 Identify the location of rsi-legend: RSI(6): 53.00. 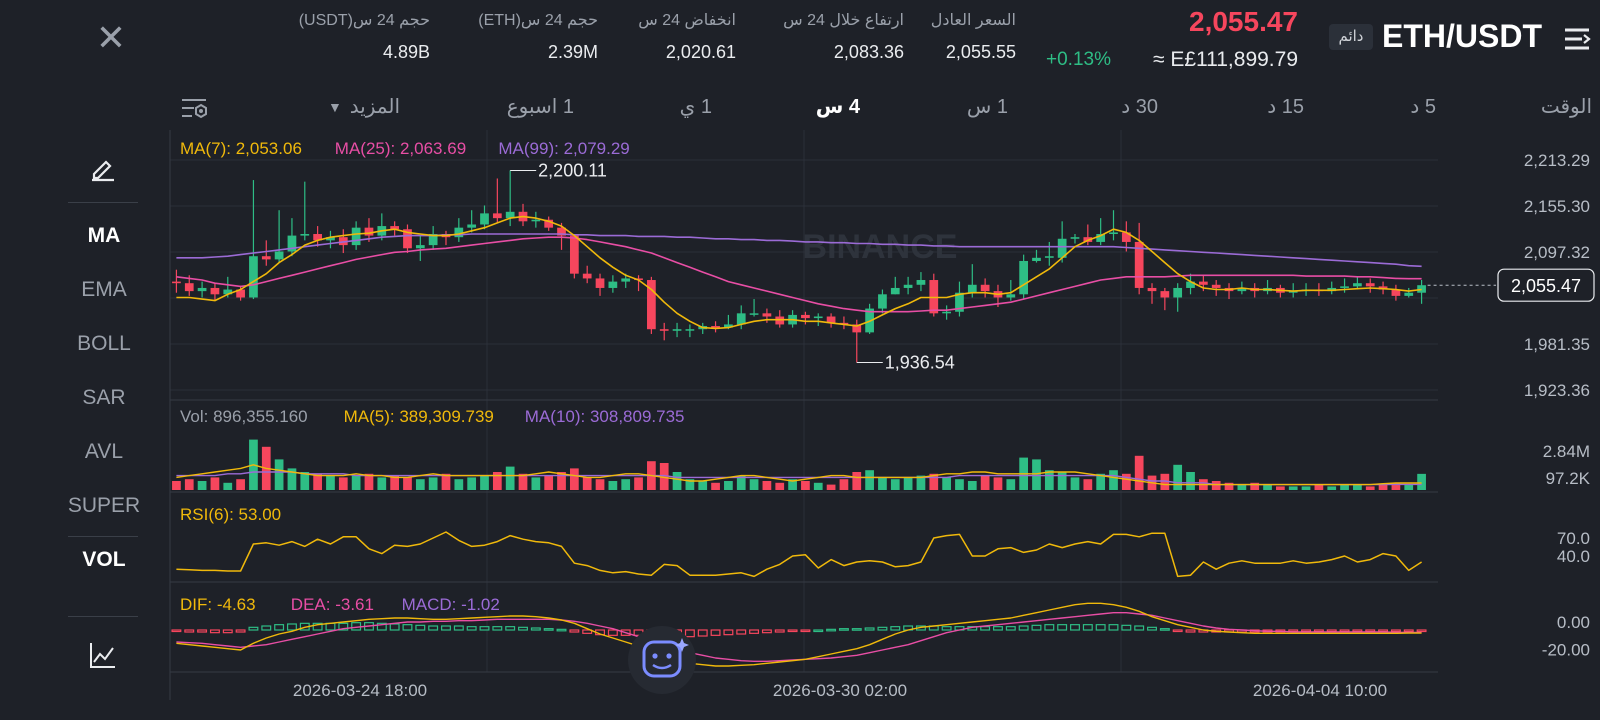
(230, 514).